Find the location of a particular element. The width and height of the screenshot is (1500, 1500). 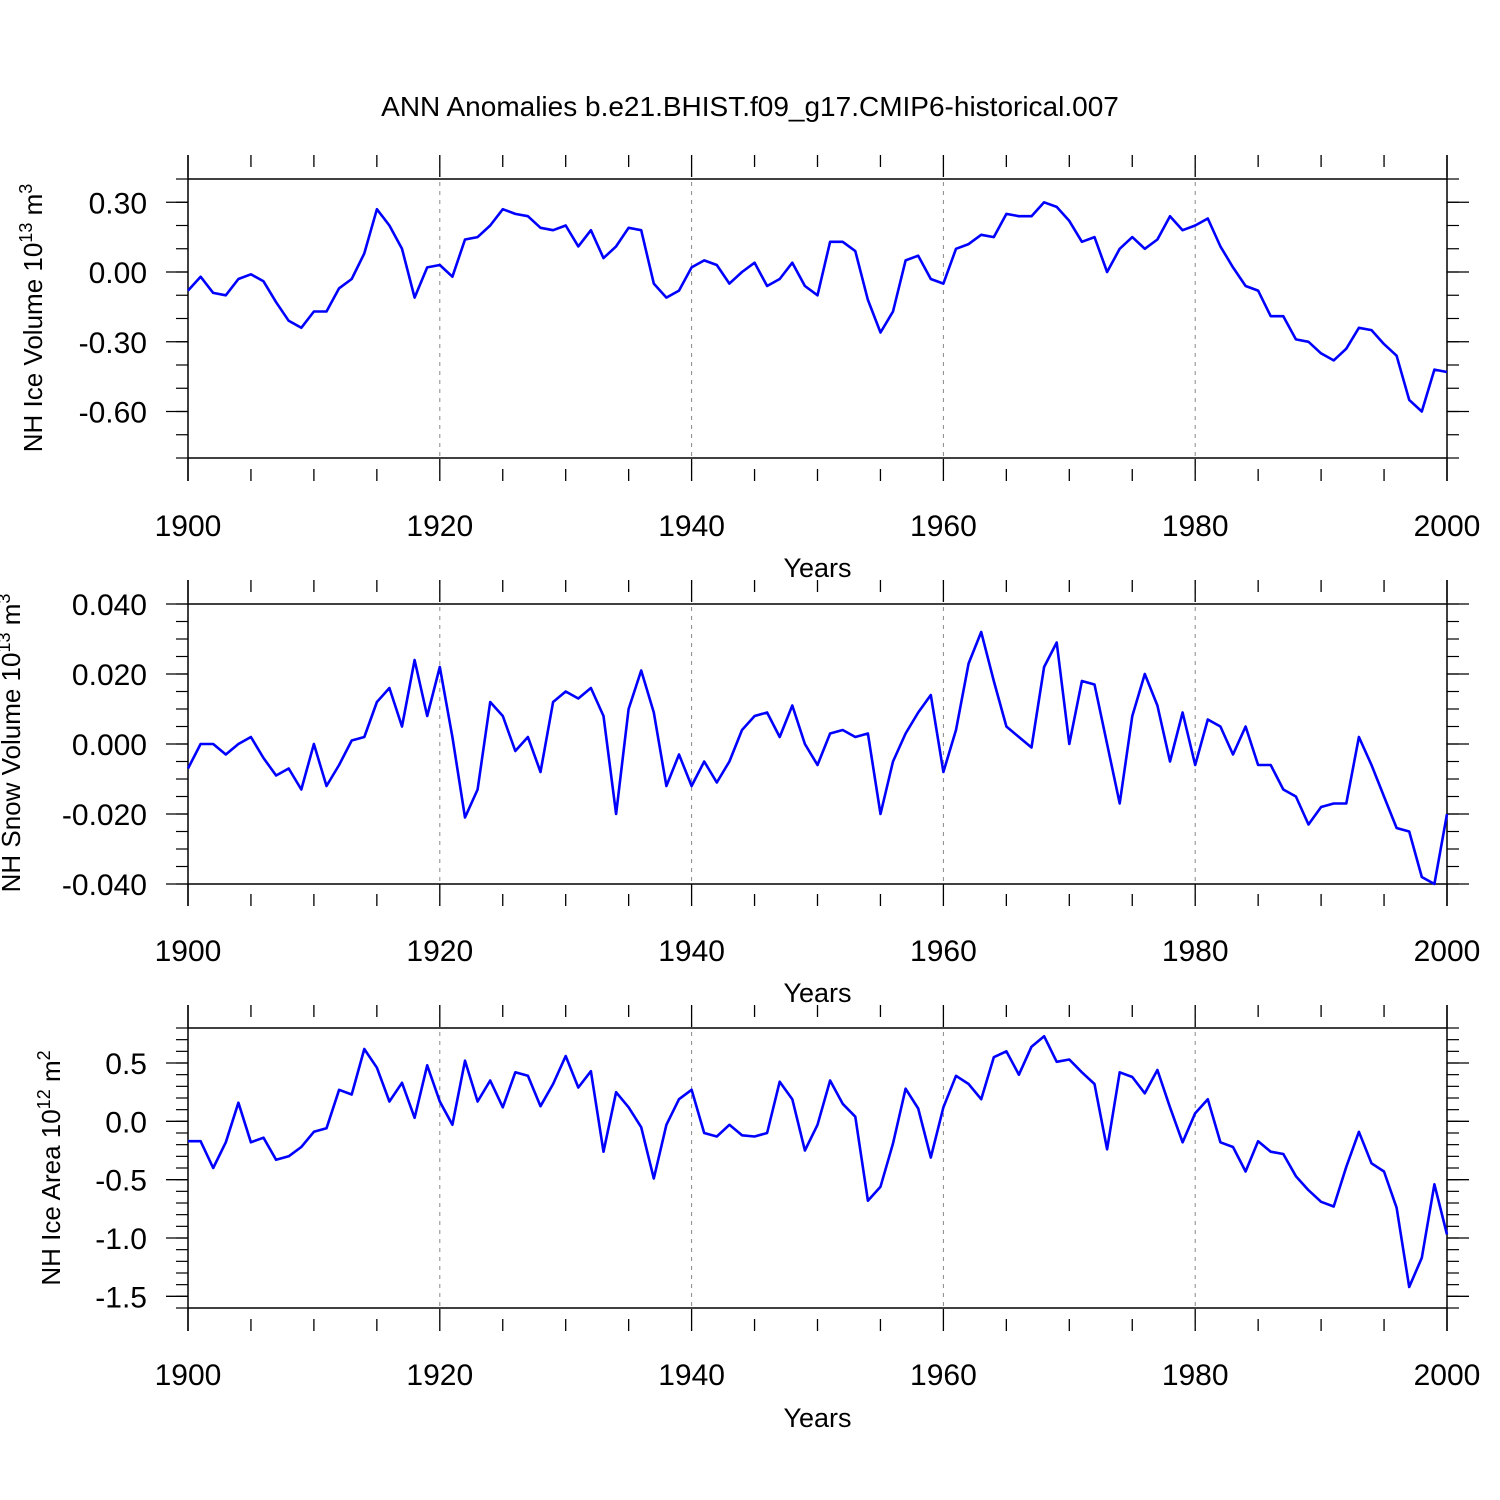

ice-volume-x-tick-label: 1960 is located at coordinates (943, 526).